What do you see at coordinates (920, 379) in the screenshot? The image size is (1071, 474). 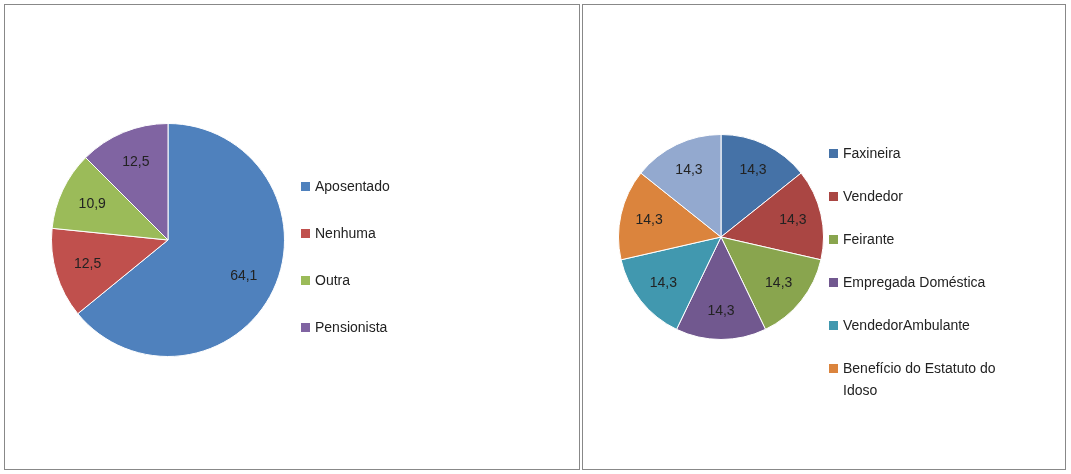 I see `legend-label: Benefício do Estatuto do Idoso` at bounding box center [920, 379].